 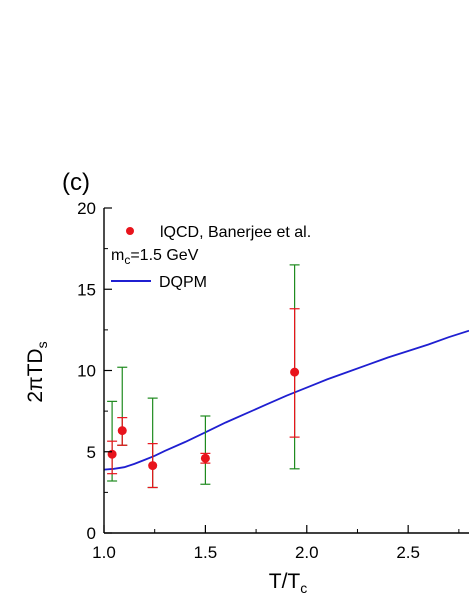 What do you see at coordinates (285, 581) in the screenshot?
I see `x-axis-title-main: T/T` at bounding box center [285, 581].